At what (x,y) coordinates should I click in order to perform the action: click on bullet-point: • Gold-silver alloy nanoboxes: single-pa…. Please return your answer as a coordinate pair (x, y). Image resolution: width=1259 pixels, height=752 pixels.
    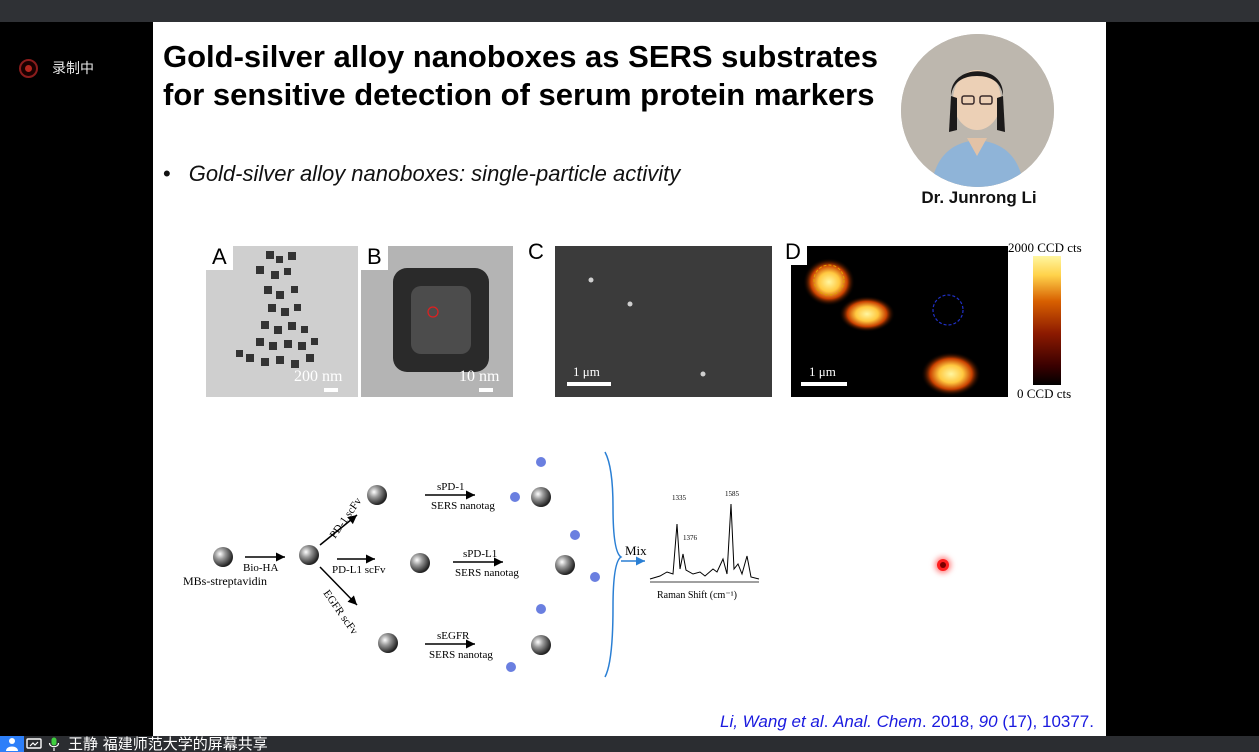
    Looking at the image, I should click on (421, 174).